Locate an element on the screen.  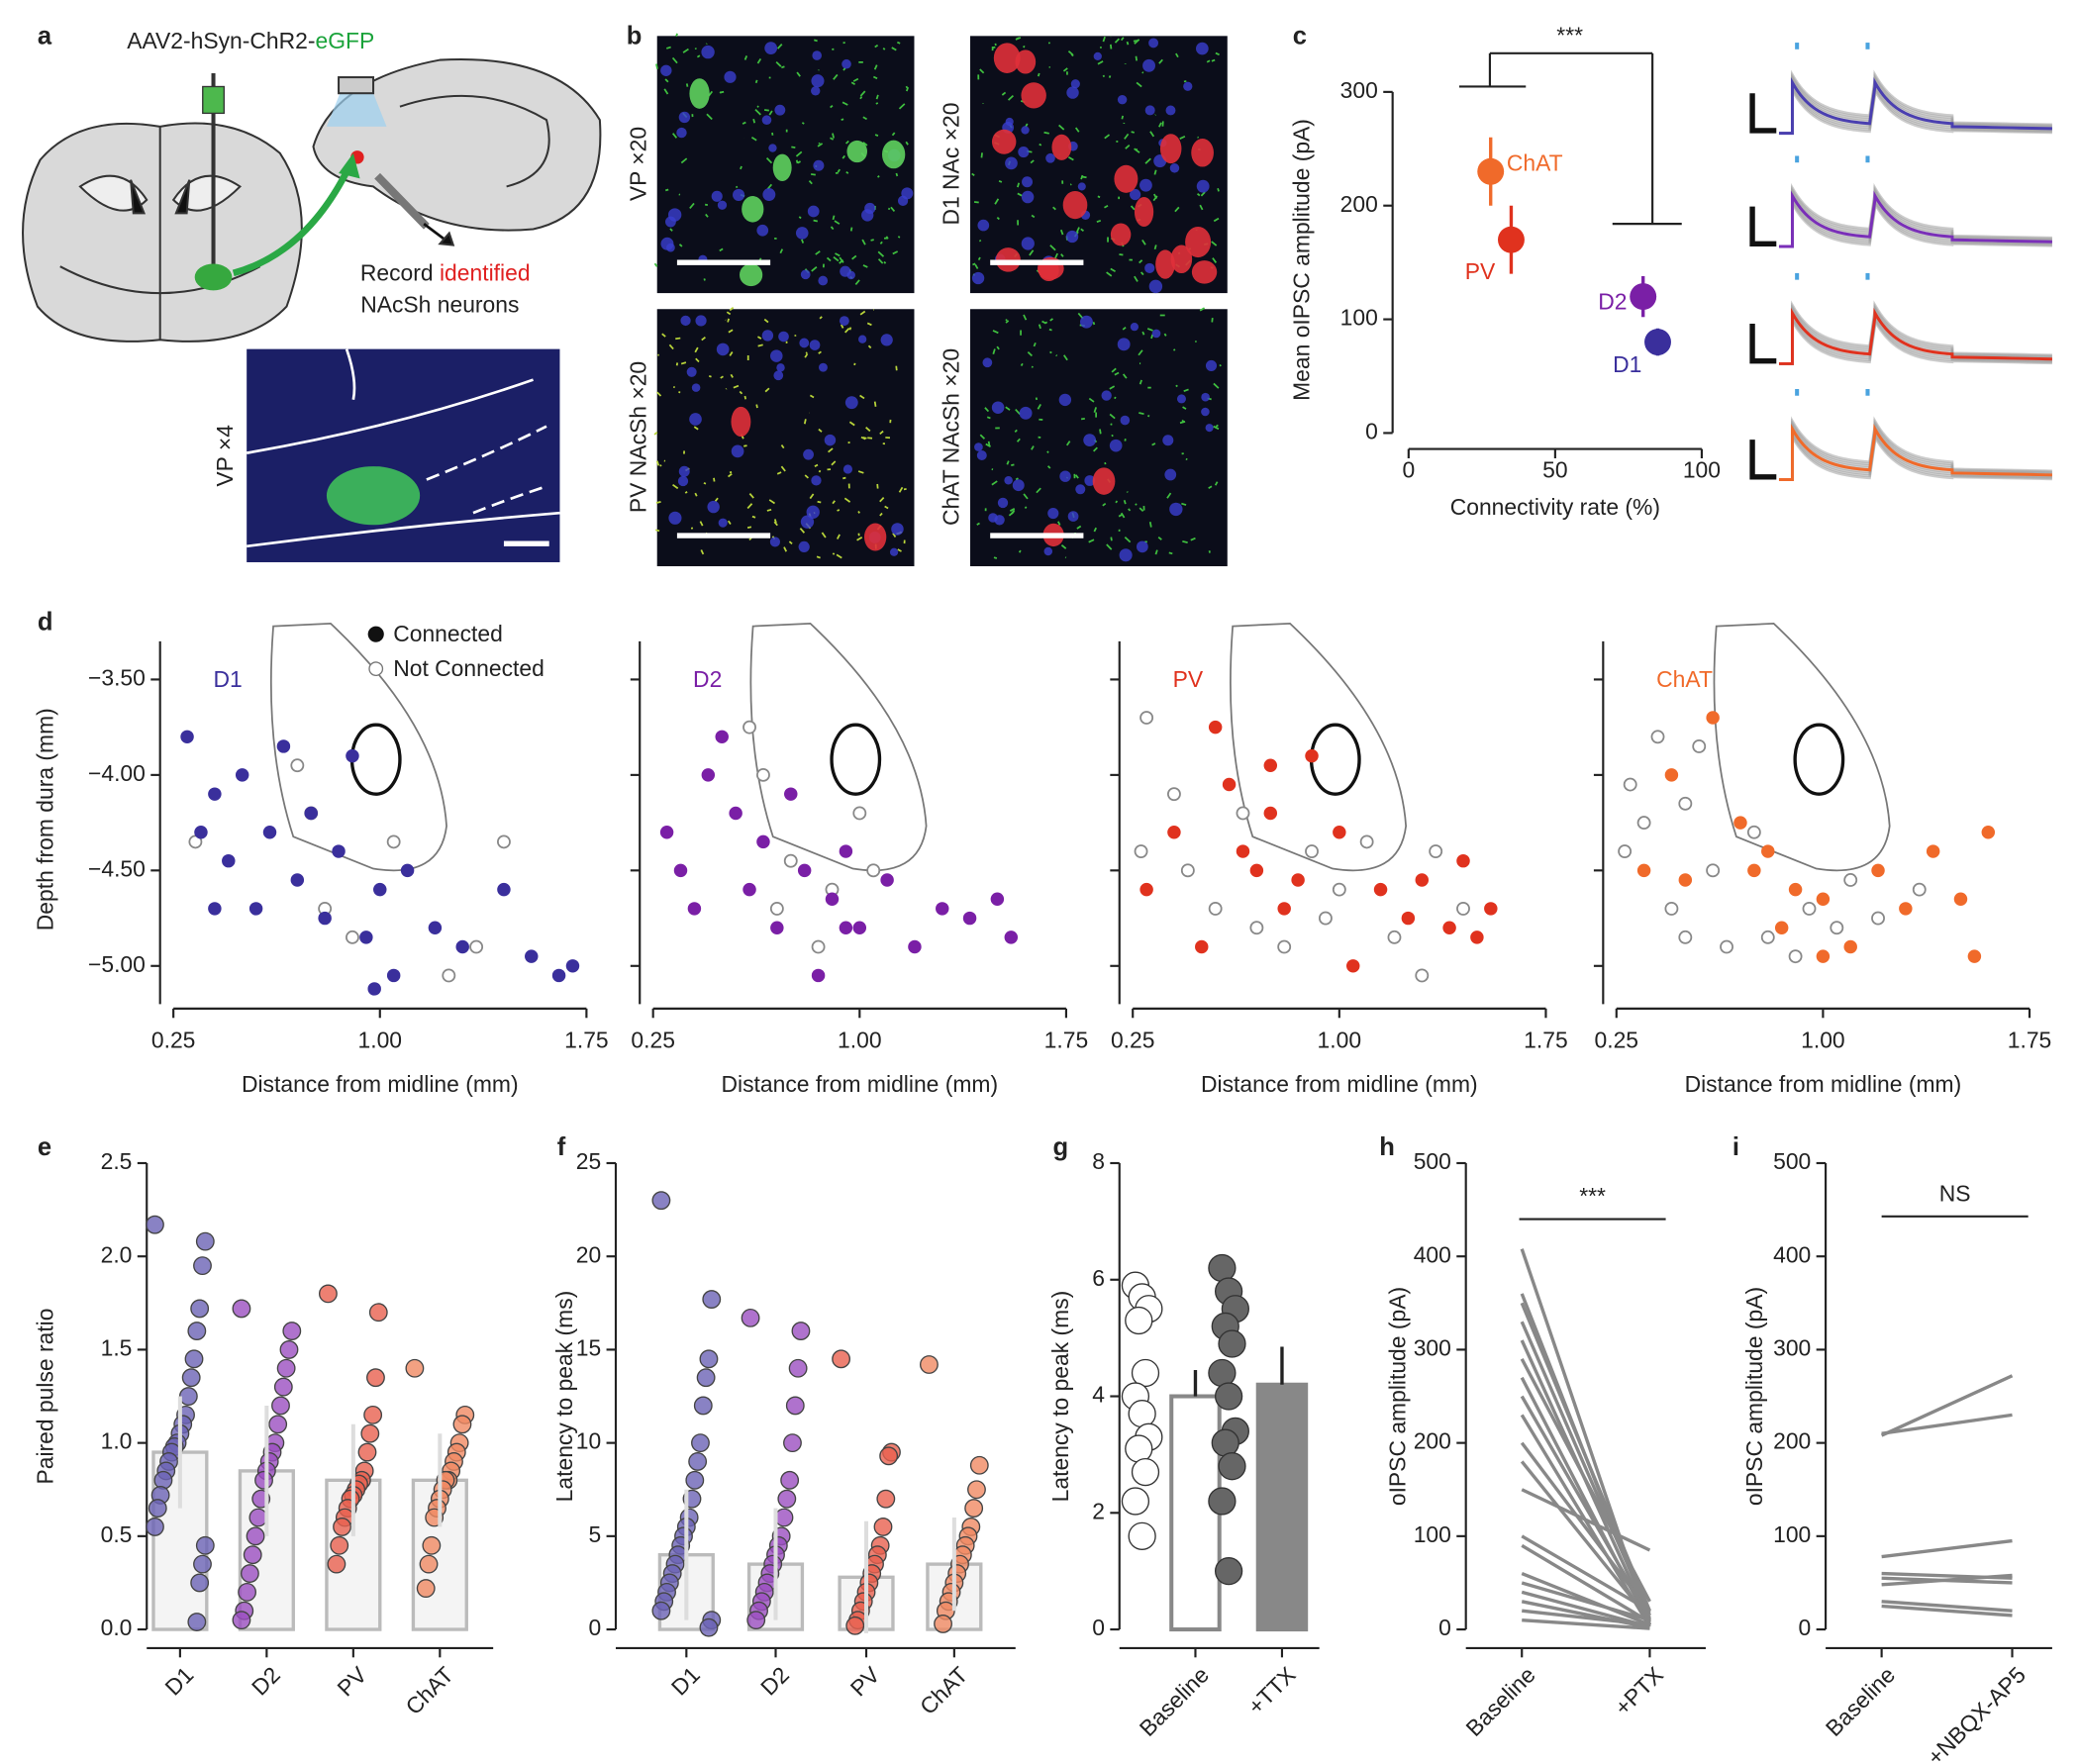
panel-letter: i is located at coordinates (1736, 1147).